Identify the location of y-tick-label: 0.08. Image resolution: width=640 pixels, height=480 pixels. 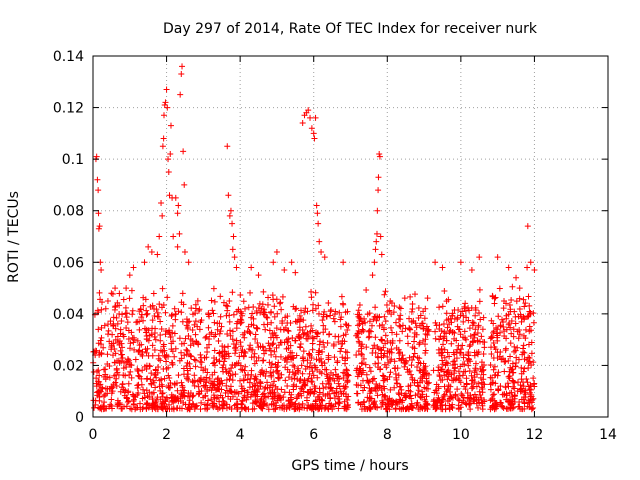
(68, 212).